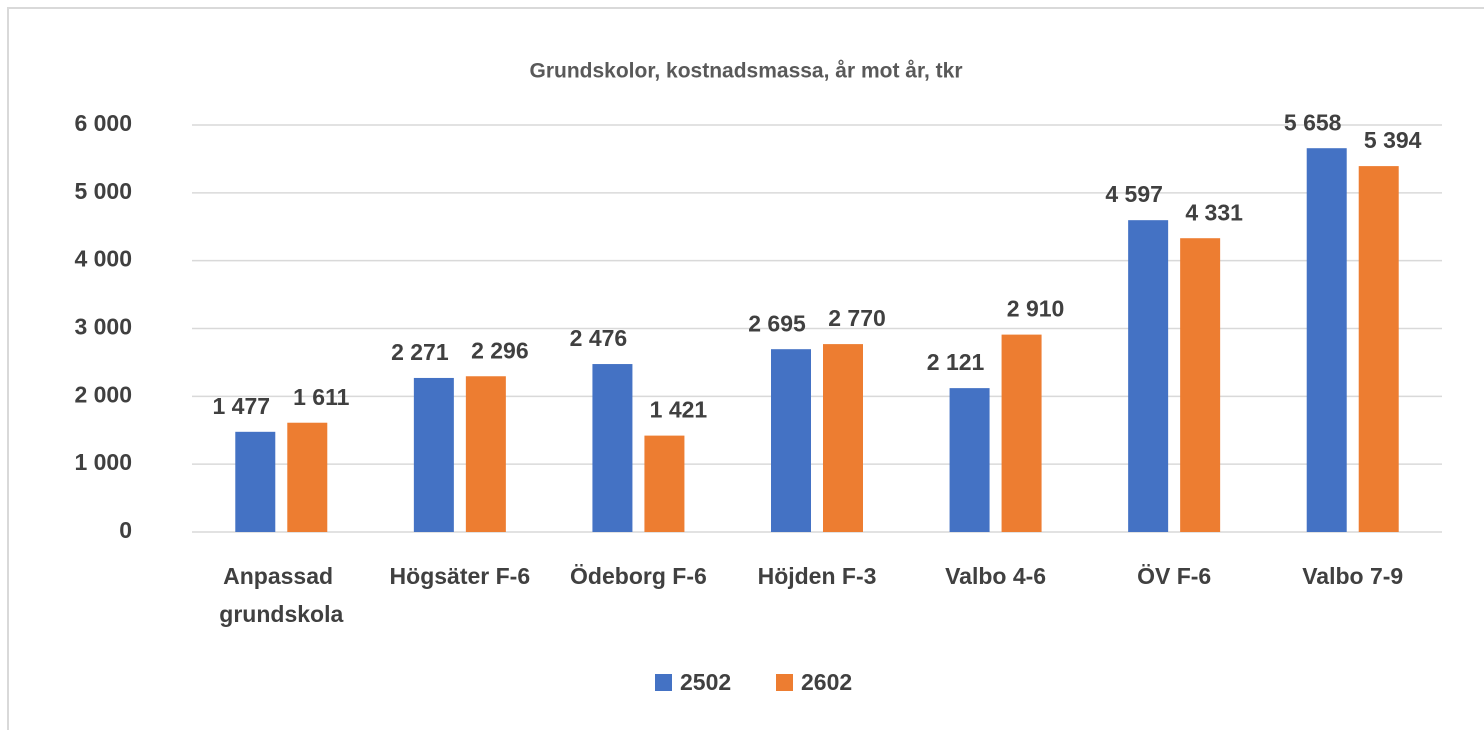 The width and height of the screenshot is (1484, 735). What do you see at coordinates (500, 350) in the screenshot?
I see `data-label: 2 296` at bounding box center [500, 350].